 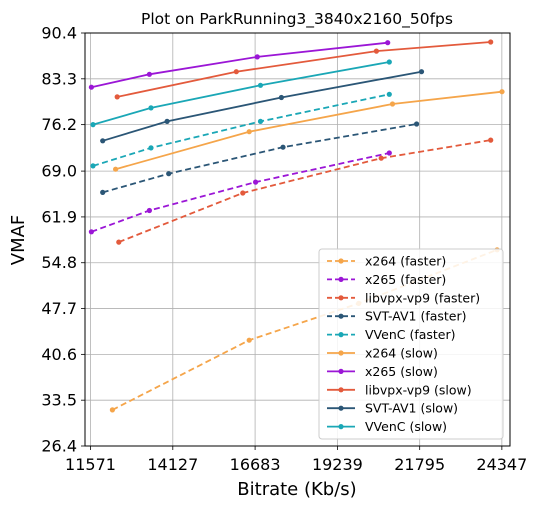 What do you see at coordinates (401, 371) in the screenshot?
I see `legend-label: x265 (slow)` at bounding box center [401, 371].